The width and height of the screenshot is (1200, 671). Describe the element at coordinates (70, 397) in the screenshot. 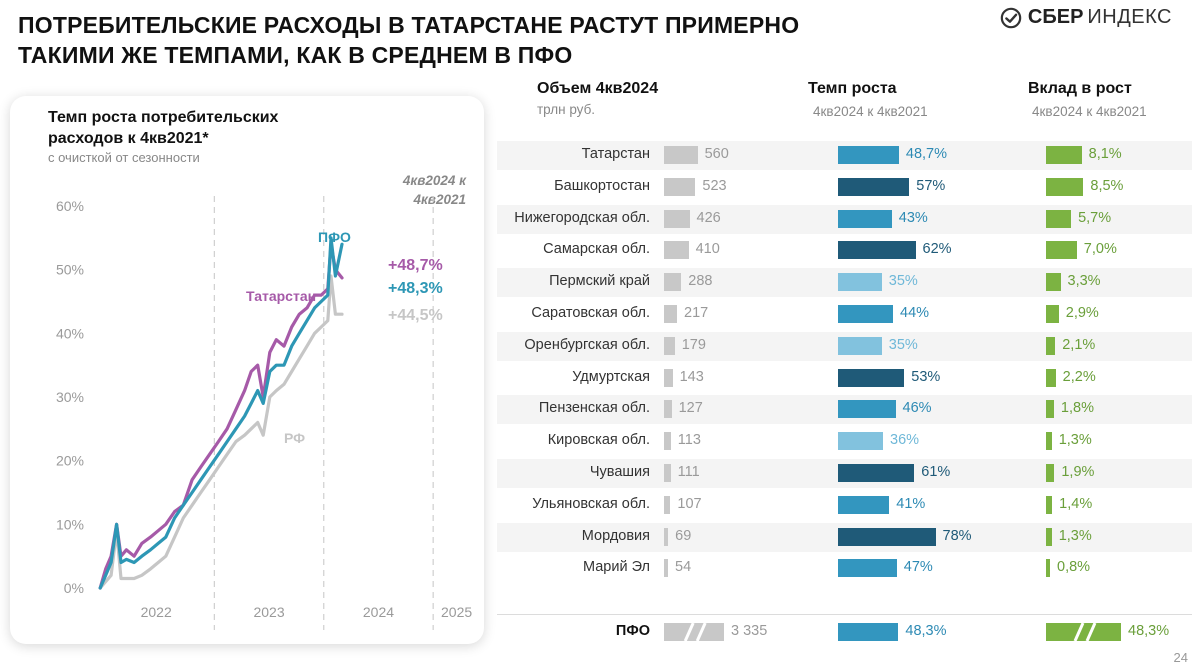

I see `y-tick-label: 30%` at that location.